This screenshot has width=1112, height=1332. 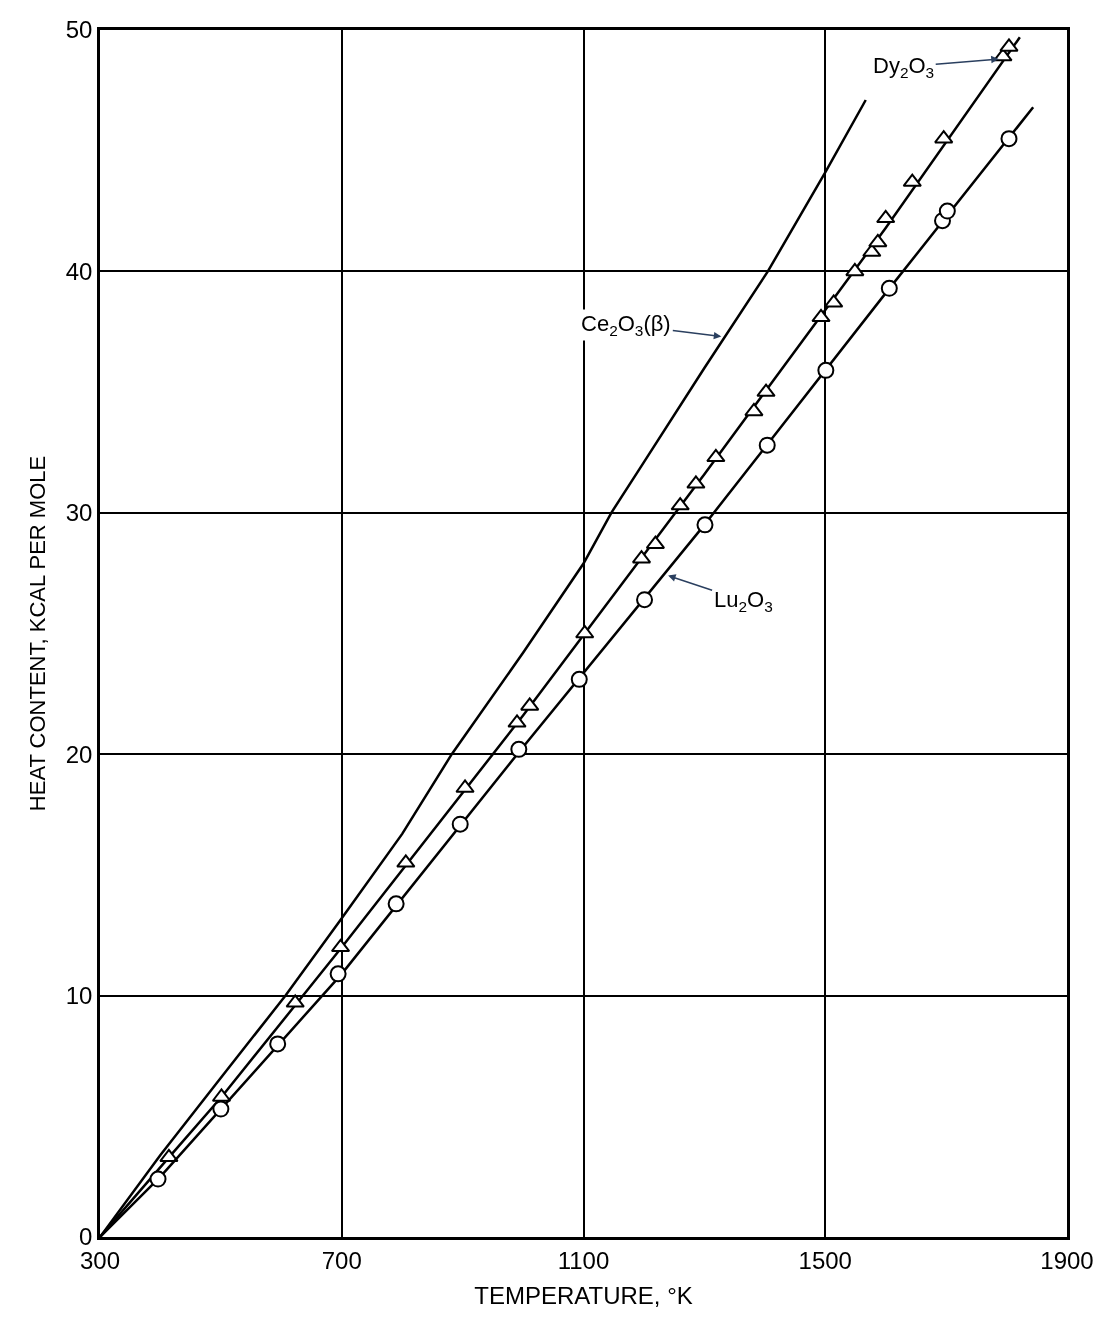 What do you see at coordinates (79, 995) in the screenshot?
I see `y-tick-label: 10` at bounding box center [79, 995].